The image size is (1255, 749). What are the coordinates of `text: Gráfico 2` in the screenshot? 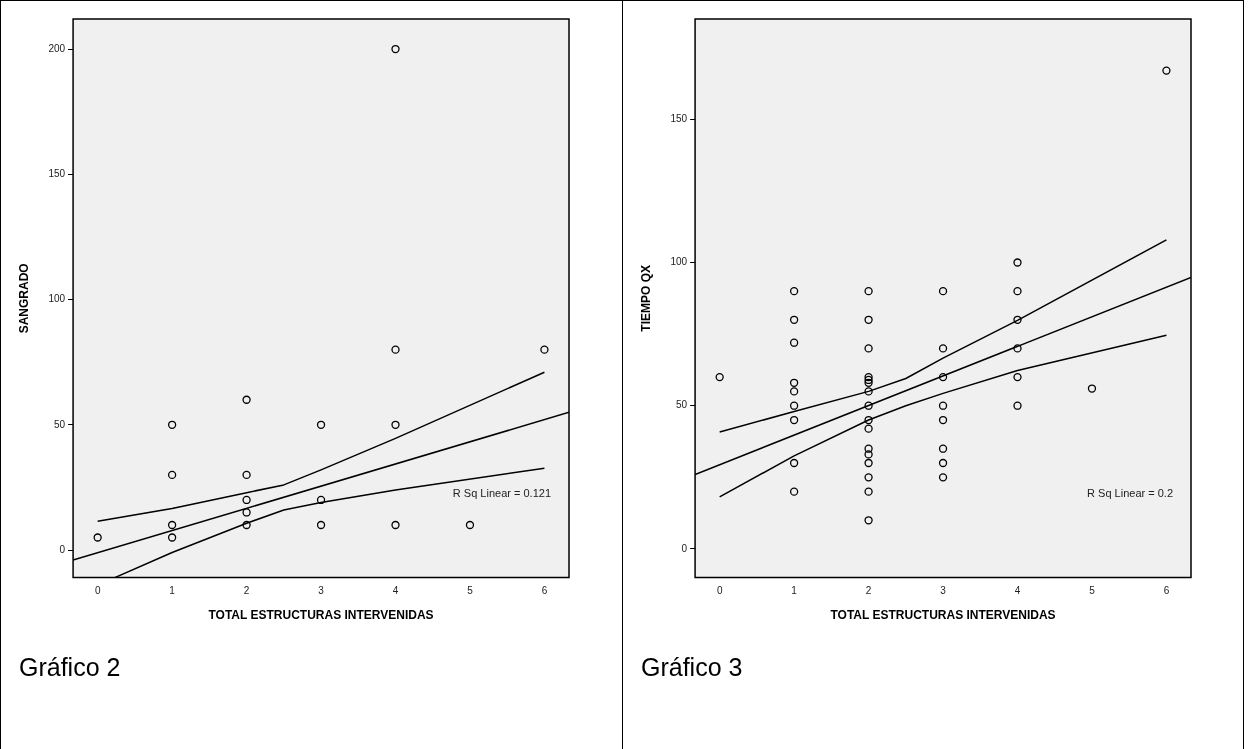 It's located at (70, 667).